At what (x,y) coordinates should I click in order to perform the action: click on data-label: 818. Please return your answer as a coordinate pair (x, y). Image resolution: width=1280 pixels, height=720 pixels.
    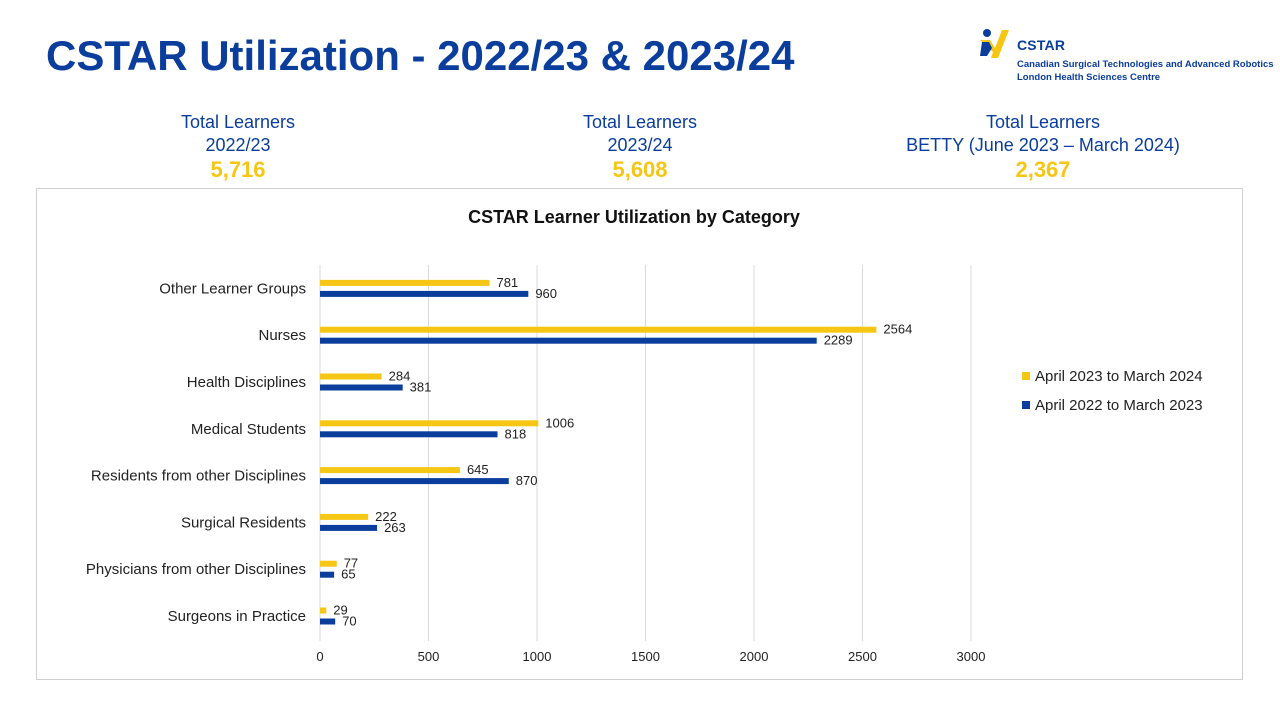
    Looking at the image, I should click on (516, 433).